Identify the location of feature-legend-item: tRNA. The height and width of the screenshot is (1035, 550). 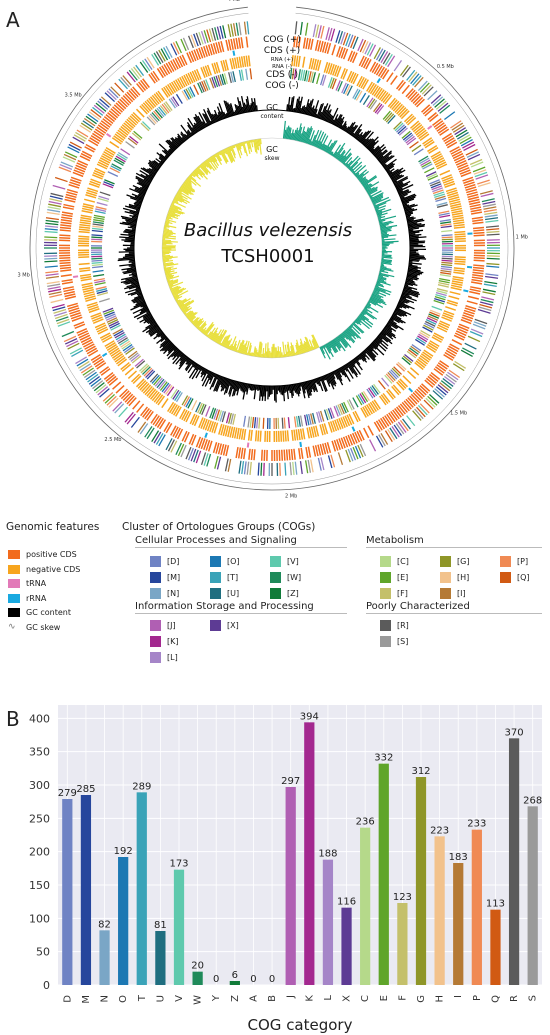
(27, 583).